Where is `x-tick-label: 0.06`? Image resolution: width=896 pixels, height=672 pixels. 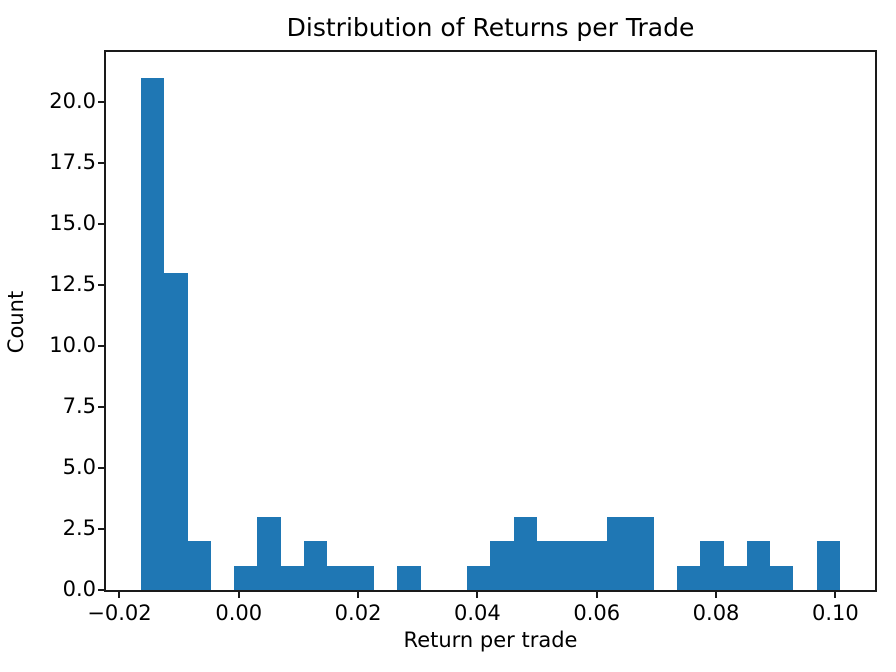 x-tick-label: 0.06 is located at coordinates (597, 613).